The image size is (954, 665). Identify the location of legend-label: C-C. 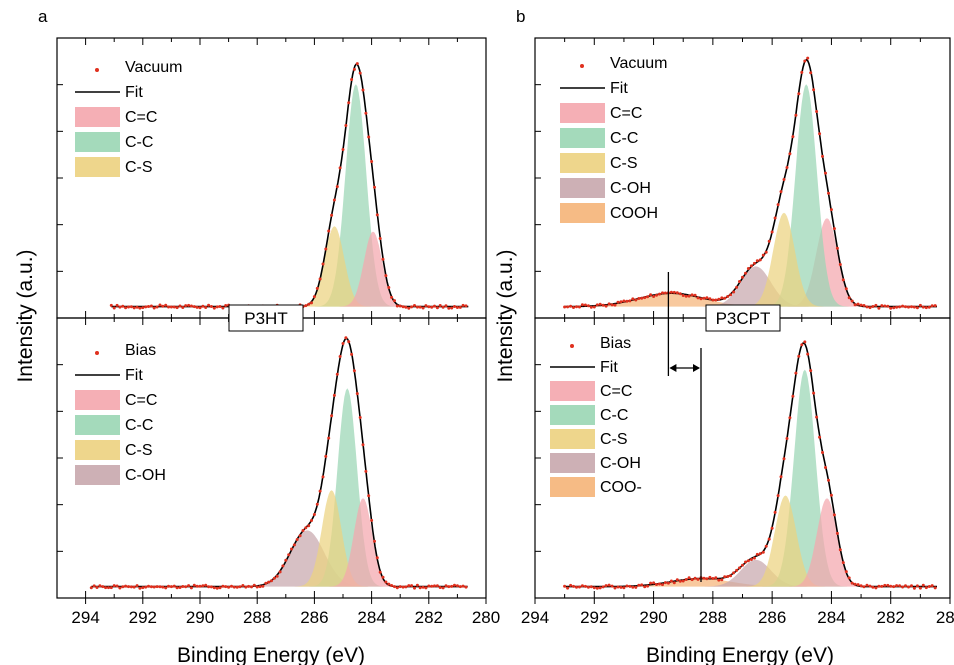
(614, 415).